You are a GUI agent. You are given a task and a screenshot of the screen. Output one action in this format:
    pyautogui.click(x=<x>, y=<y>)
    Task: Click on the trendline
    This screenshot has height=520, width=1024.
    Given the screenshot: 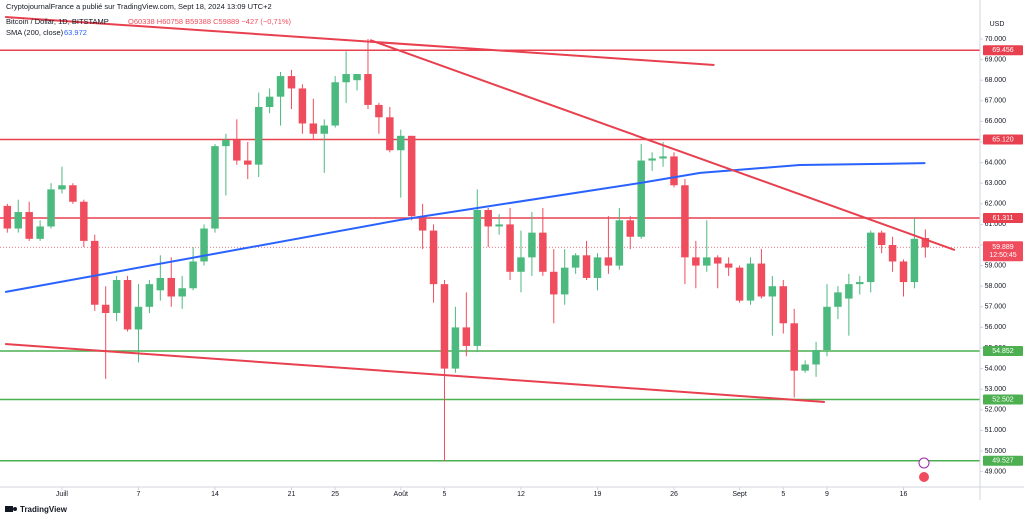 What is the action you would take?
    pyautogui.click(x=415, y=373)
    